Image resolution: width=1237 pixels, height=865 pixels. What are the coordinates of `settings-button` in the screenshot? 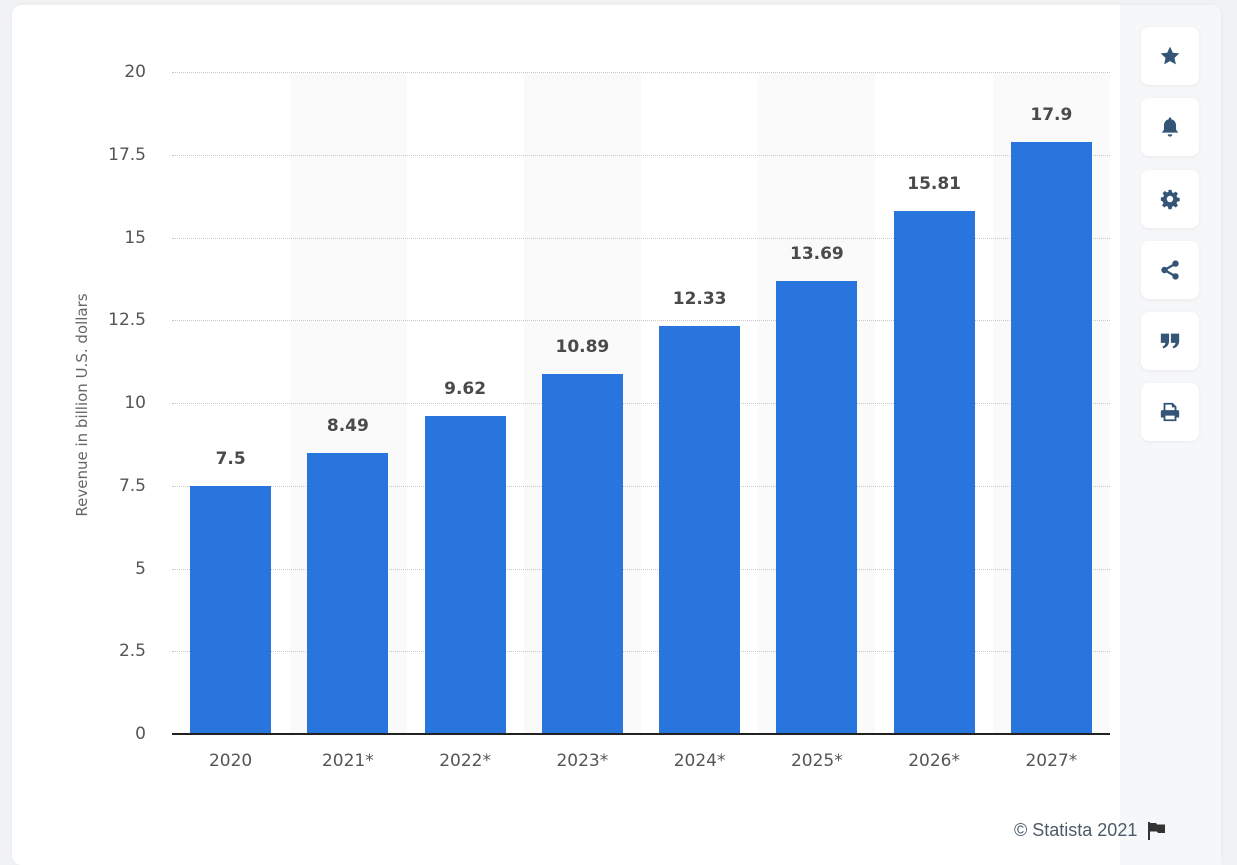 It's located at (1170, 199).